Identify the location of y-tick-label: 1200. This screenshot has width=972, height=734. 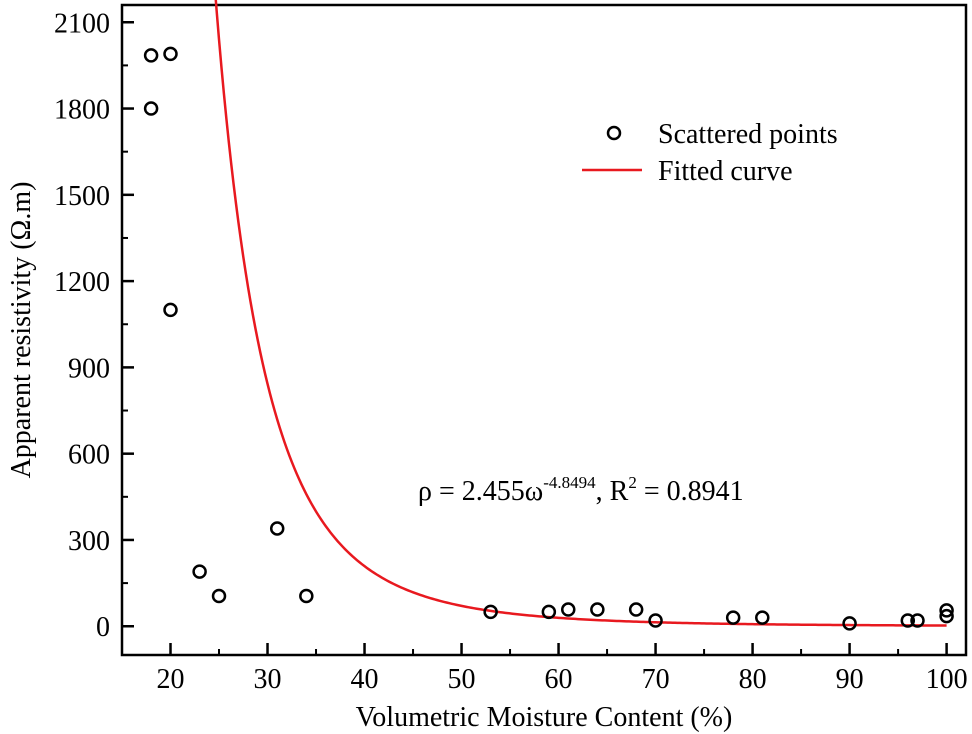
(82, 282).